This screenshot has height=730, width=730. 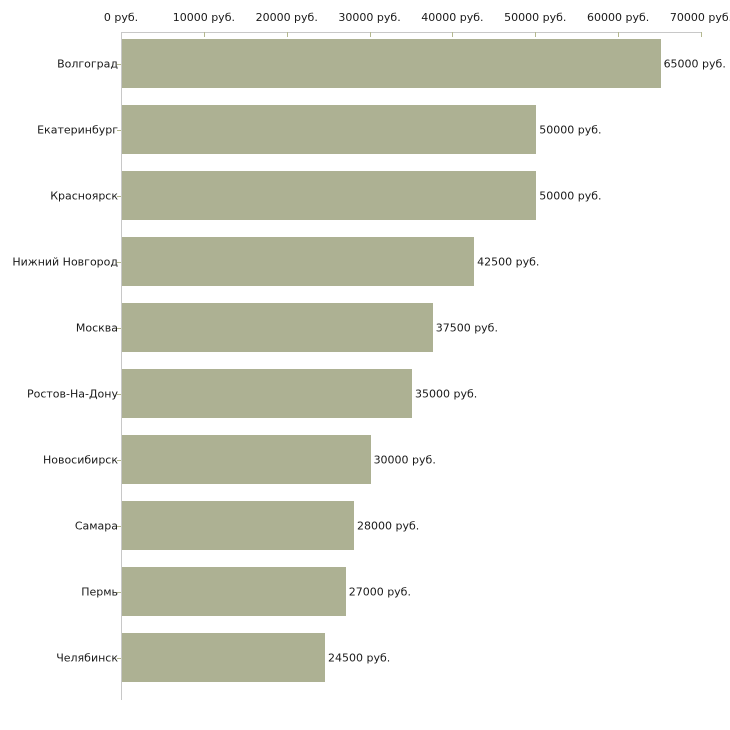 I want to click on x-axis-line, so click(x=411, y=32).